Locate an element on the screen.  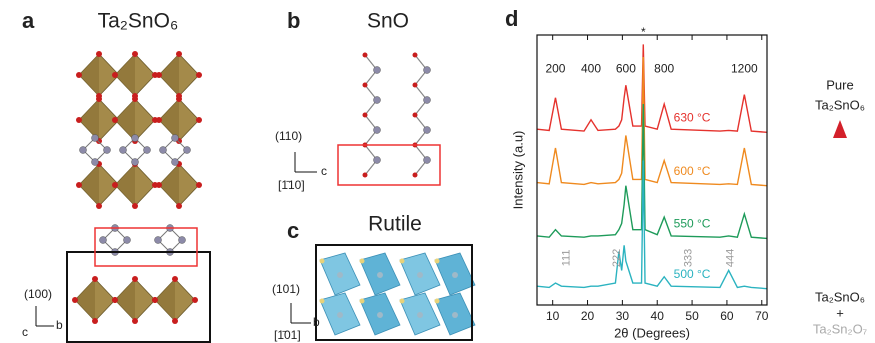
impurity-label: 333 is located at coordinates (688, 258).